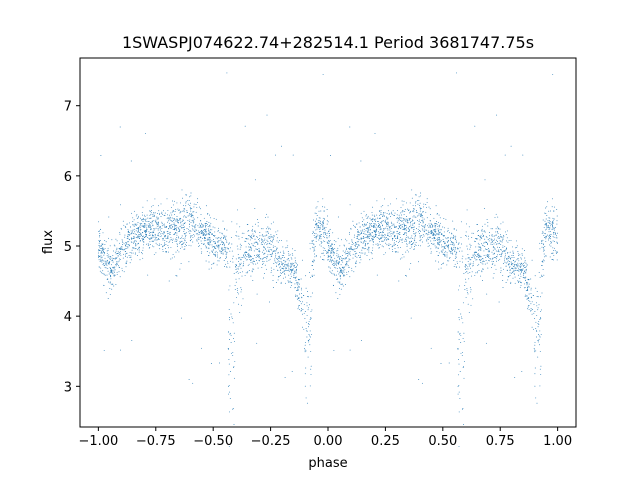 This screenshot has width=640, height=480. What do you see at coordinates (557, 441) in the screenshot?
I see `x-tick-label: 1.00` at bounding box center [557, 441].